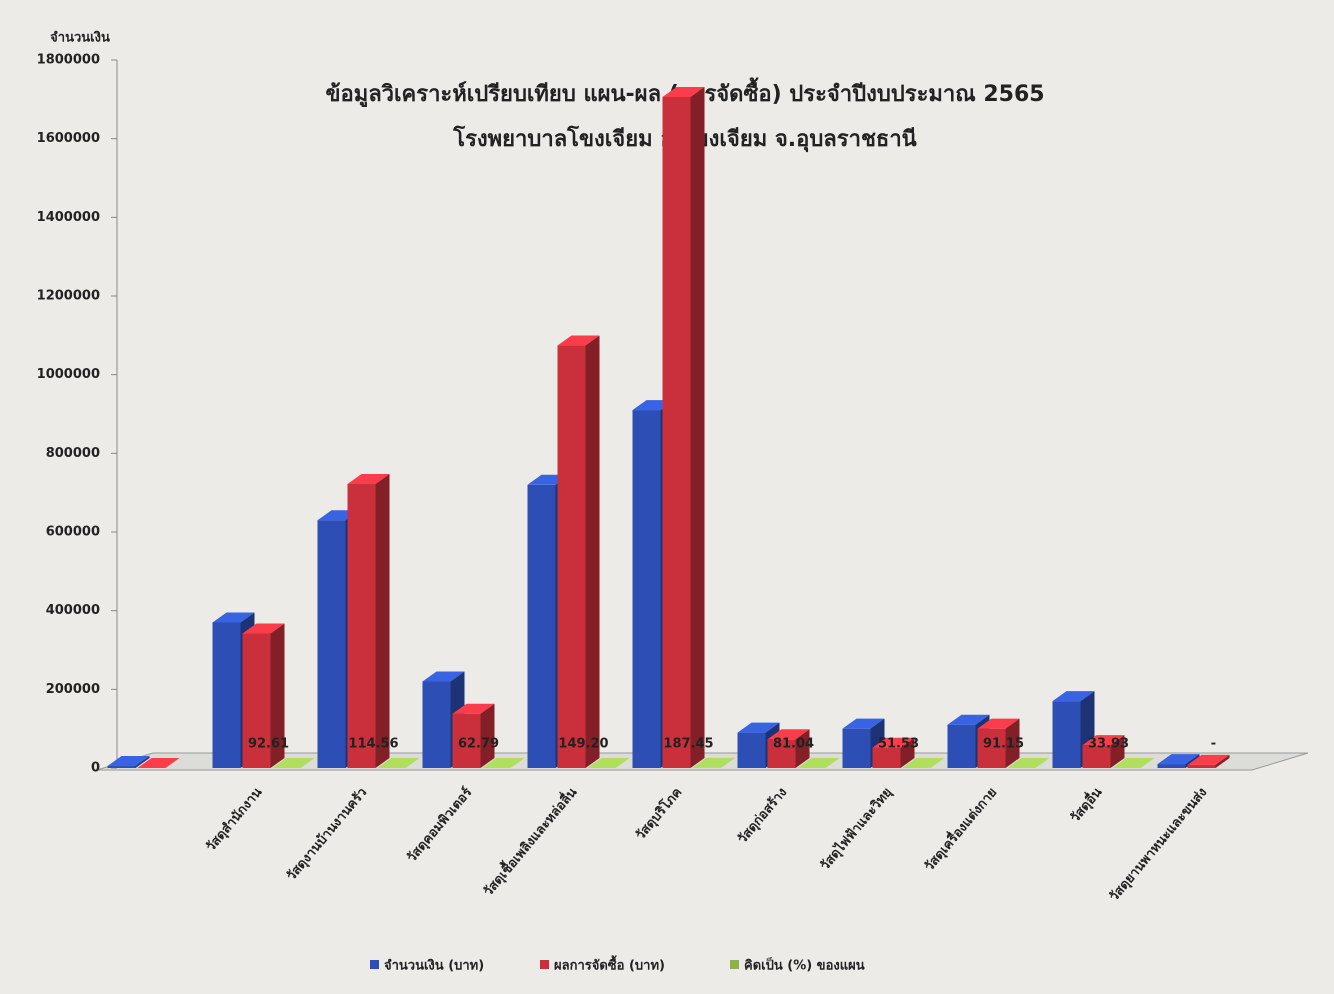 This screenshot has width=1334, height=994. What do you see at coordinates (73, 453) in the screenshot?
I see `y-tick-label: 800000` at bounding box center [73, 453].